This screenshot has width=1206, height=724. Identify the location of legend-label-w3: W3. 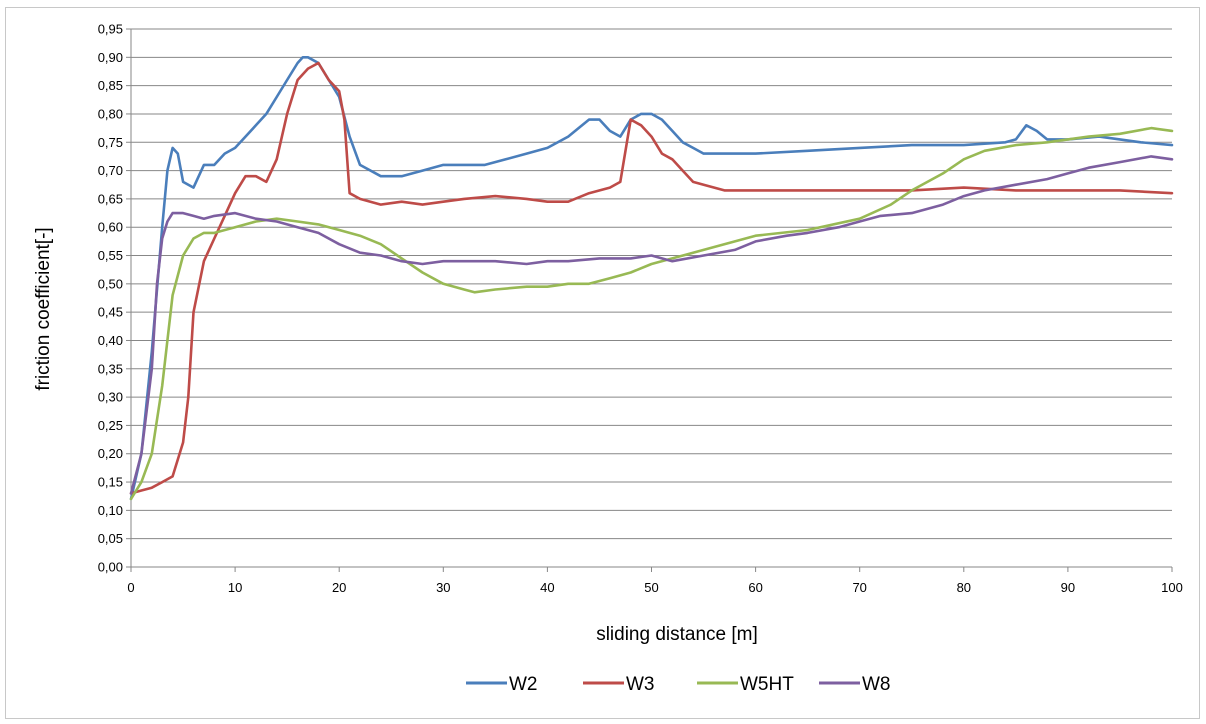
(640, 684).